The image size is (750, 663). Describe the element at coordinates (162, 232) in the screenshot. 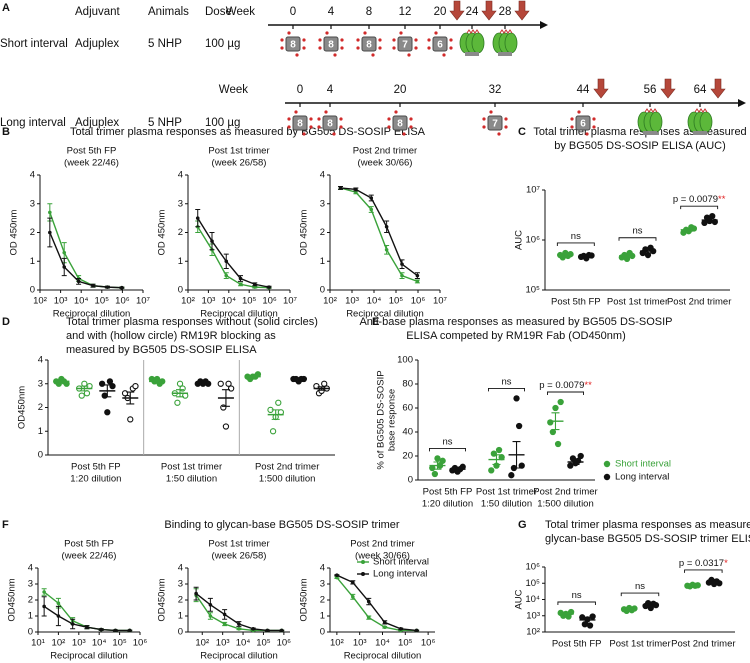

I see `y-axis-label: OD 450nm` at that location.